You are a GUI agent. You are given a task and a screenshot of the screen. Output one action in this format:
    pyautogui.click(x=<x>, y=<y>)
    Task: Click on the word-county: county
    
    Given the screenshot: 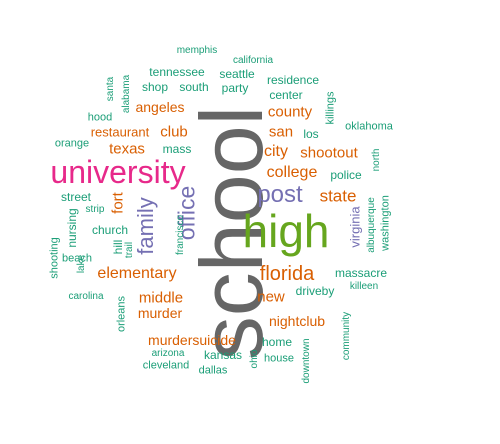 What is the action you would take?
    pyautogui.click(x=290, y=112)
    